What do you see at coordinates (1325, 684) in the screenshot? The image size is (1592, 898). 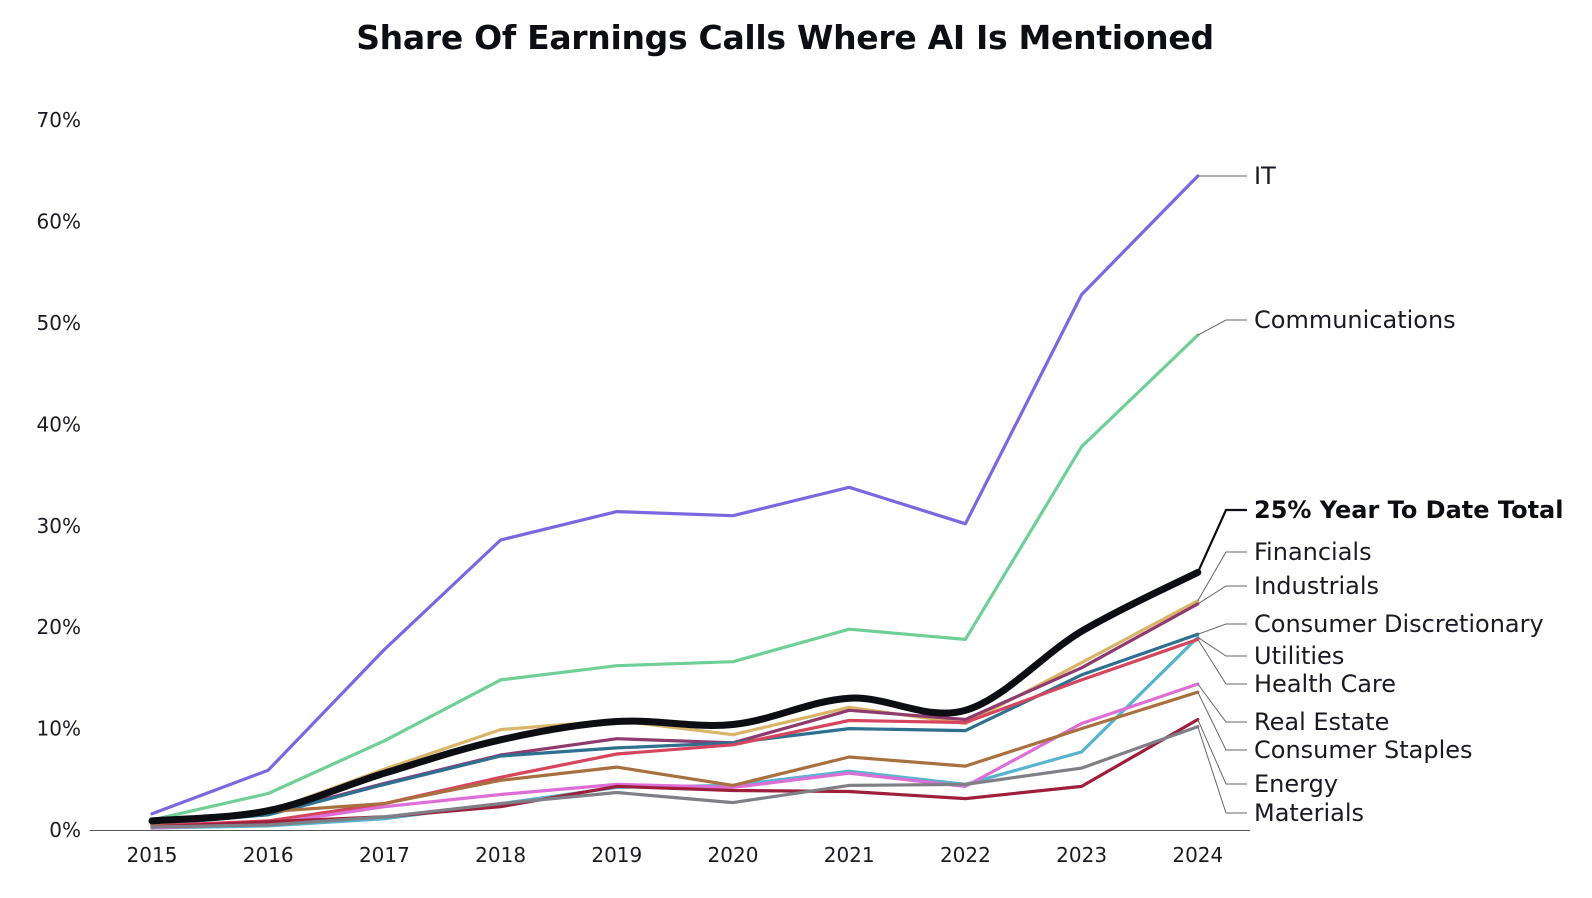 I see `series-label-health-care: Health Care` at bounding box center [1325, 684].